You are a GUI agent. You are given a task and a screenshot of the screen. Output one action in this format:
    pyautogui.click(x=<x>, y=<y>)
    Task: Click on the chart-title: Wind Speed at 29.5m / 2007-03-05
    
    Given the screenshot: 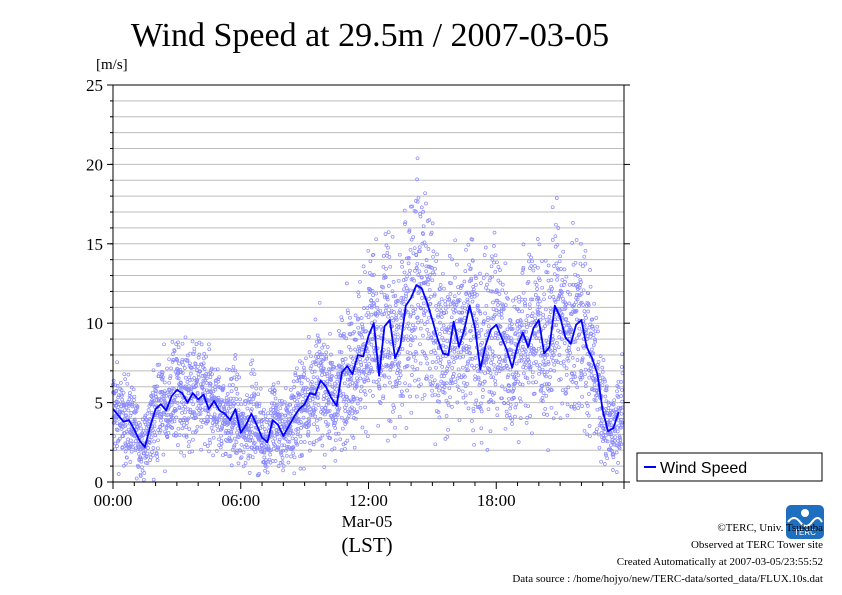 What is the action you would take?
    pyautogui.click(x=370, y=35)
    